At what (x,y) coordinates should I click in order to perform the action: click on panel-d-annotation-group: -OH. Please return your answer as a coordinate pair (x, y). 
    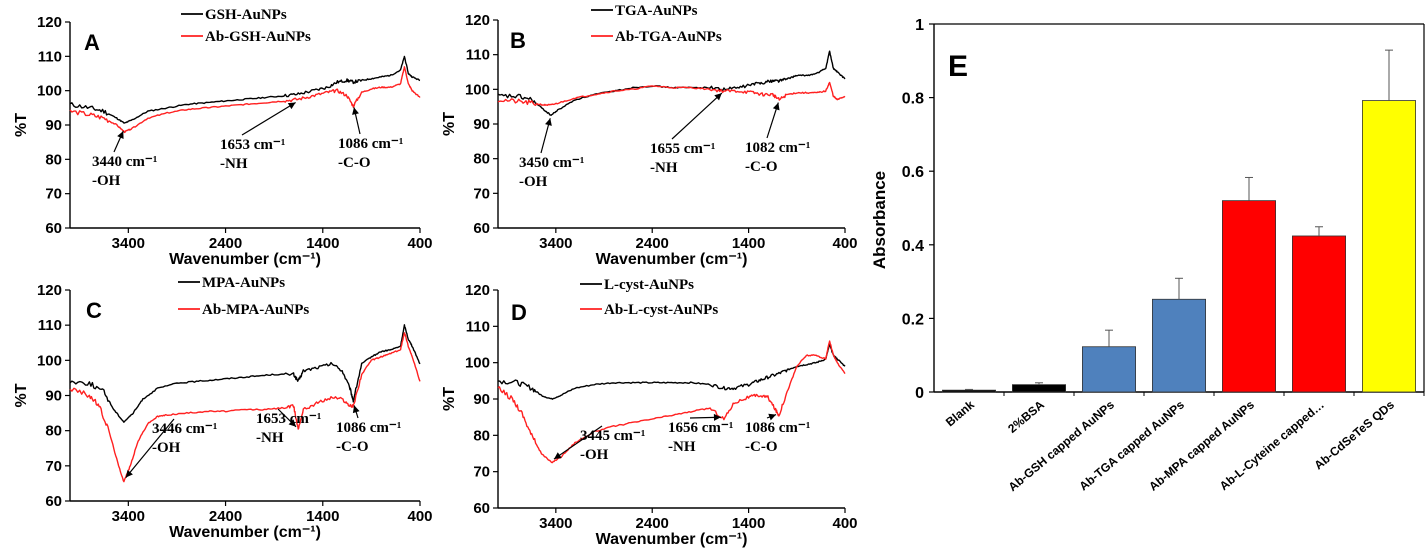
    Looking at the image, I should click on (594, 455).